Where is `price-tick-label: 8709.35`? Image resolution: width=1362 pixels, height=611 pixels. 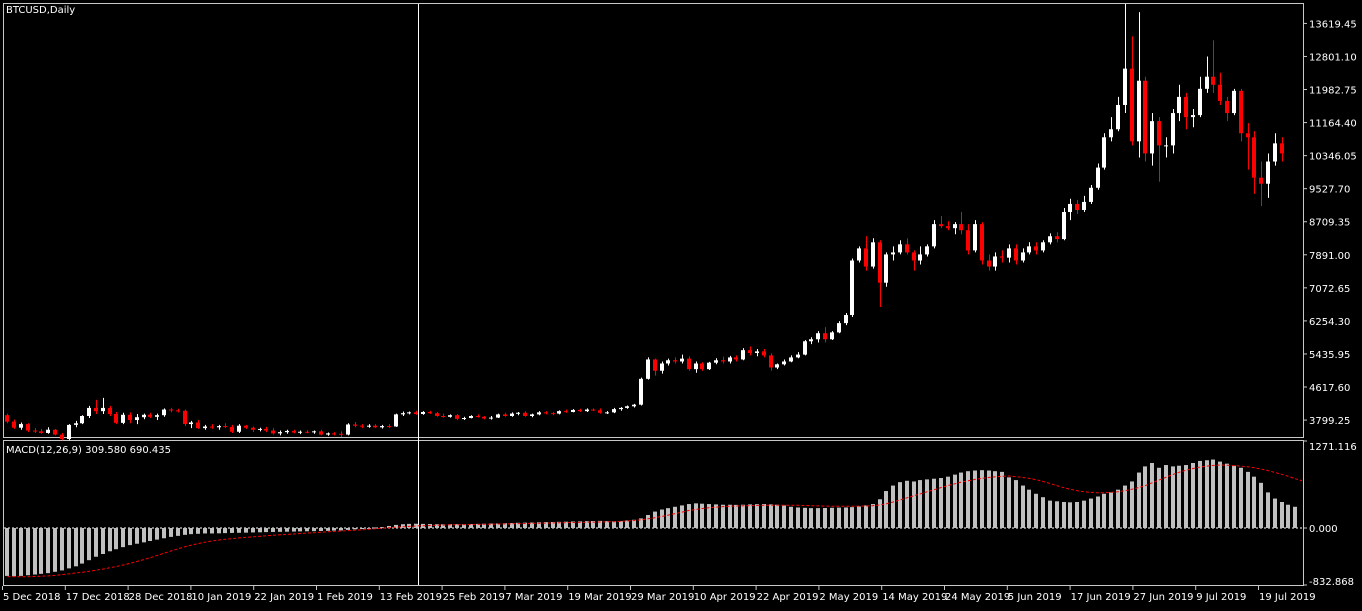
price-tick-label: 8709.35 is located at coordinates (1329, 223).